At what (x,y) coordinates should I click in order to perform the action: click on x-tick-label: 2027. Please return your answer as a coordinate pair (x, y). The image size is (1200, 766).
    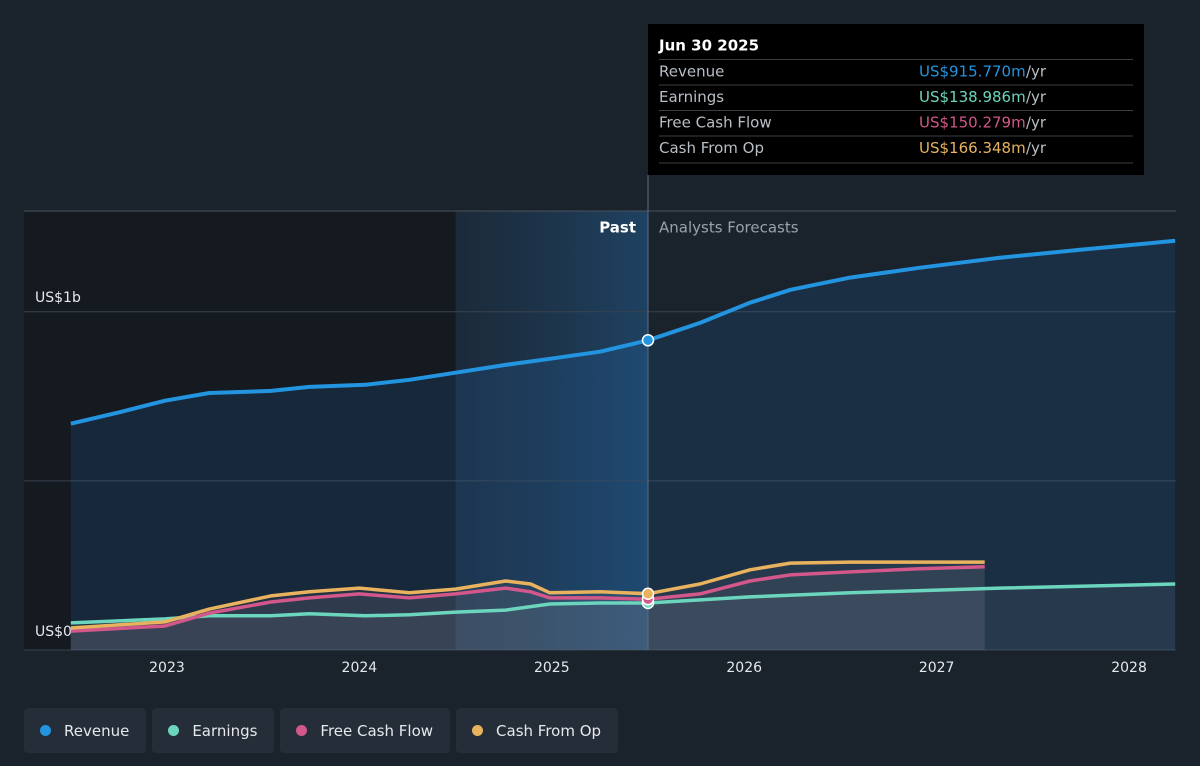
    Looking at the image, I should click on (937, 668).